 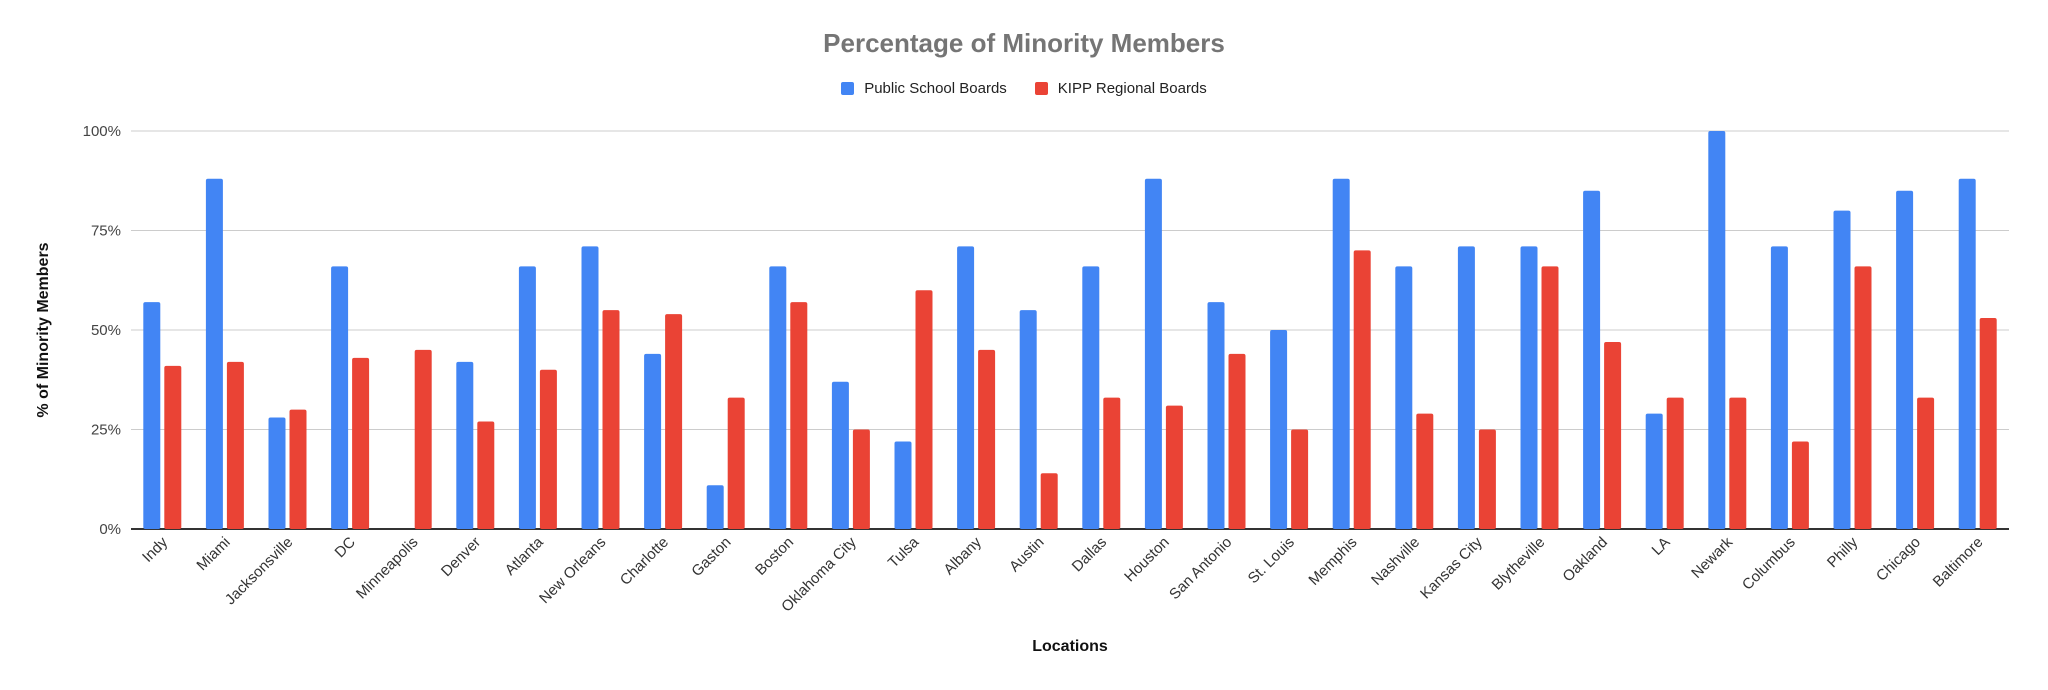 I want to click on x-tick-label: Philly, so click(x=1843, y=552).